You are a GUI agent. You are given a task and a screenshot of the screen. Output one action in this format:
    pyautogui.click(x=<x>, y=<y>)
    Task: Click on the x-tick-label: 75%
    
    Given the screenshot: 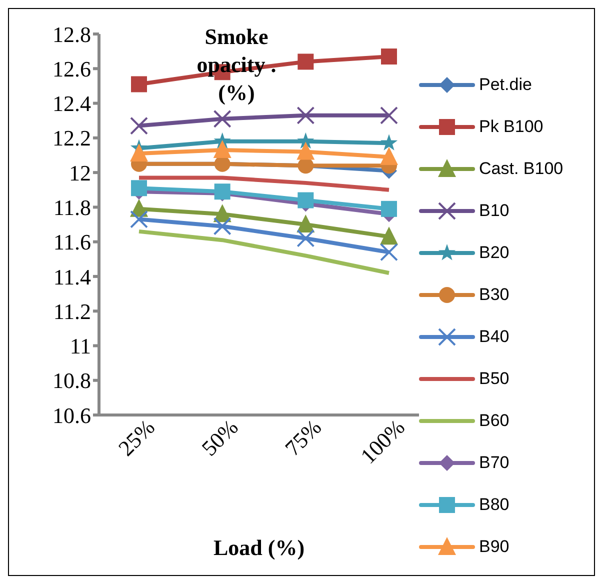 What is the action you would take?
    pyautogui.click(x=303, y=437)
    